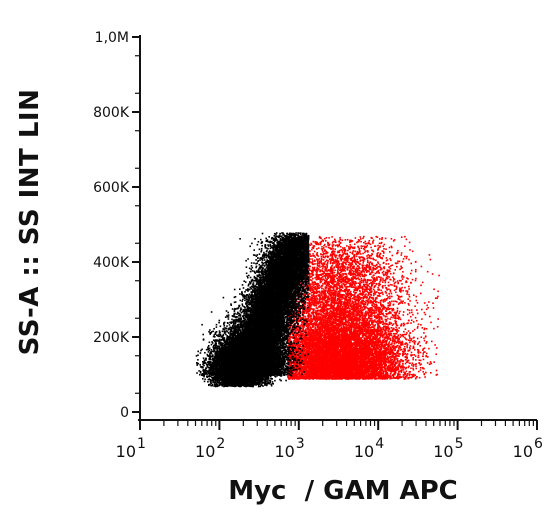 Image resolution: width=554 pixels, height=526 pixels. I want to click on scatter-points, so click(317, 310).